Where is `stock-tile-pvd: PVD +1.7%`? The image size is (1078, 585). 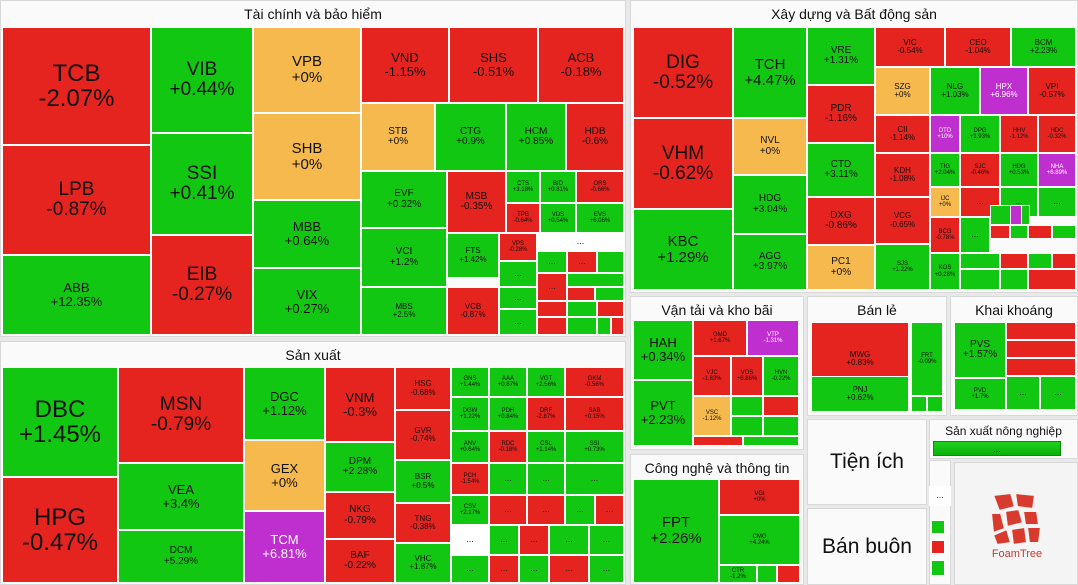
stock-tile-pvd: PVD +1.7% is located at coordinates (980, 394).